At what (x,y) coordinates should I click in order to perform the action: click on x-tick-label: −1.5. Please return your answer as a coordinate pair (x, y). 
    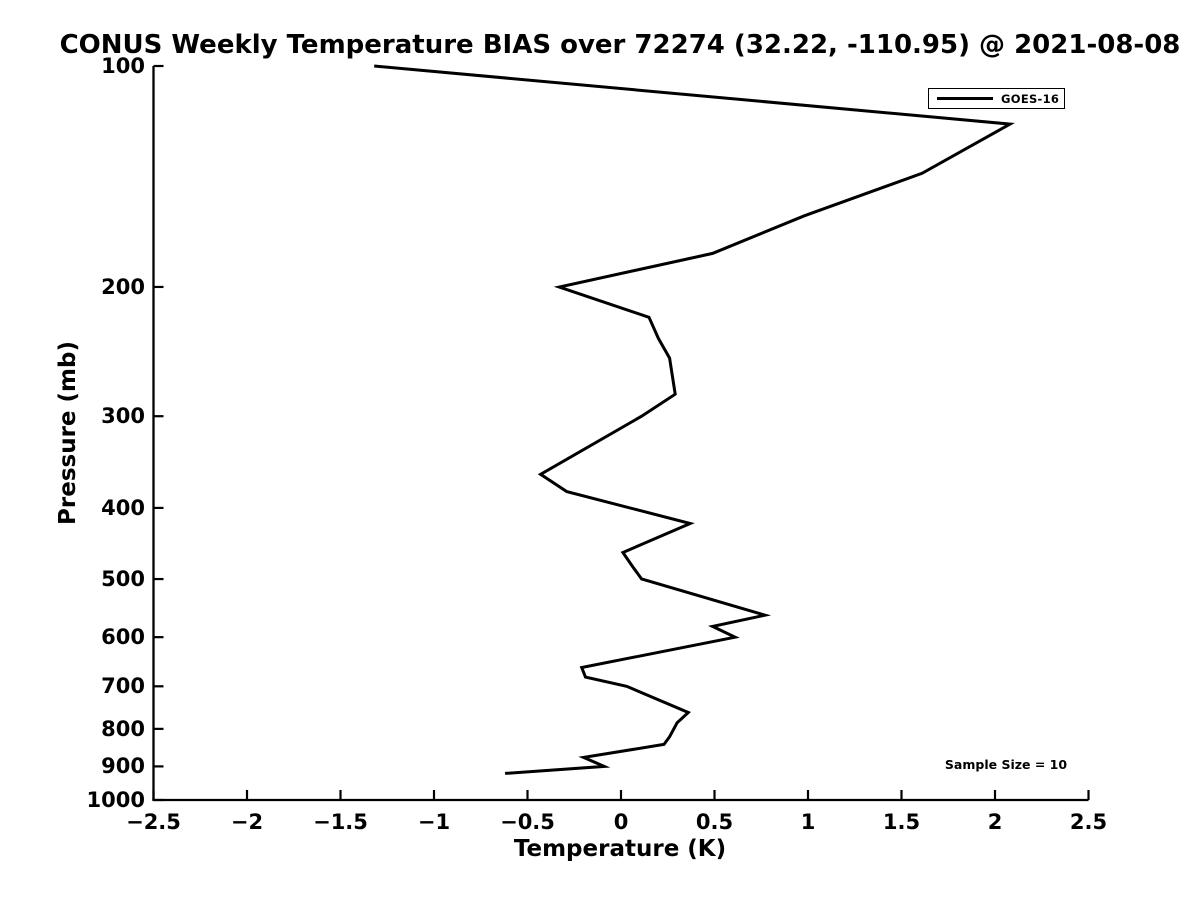
    Looking at the image, I should click on (340, 822).